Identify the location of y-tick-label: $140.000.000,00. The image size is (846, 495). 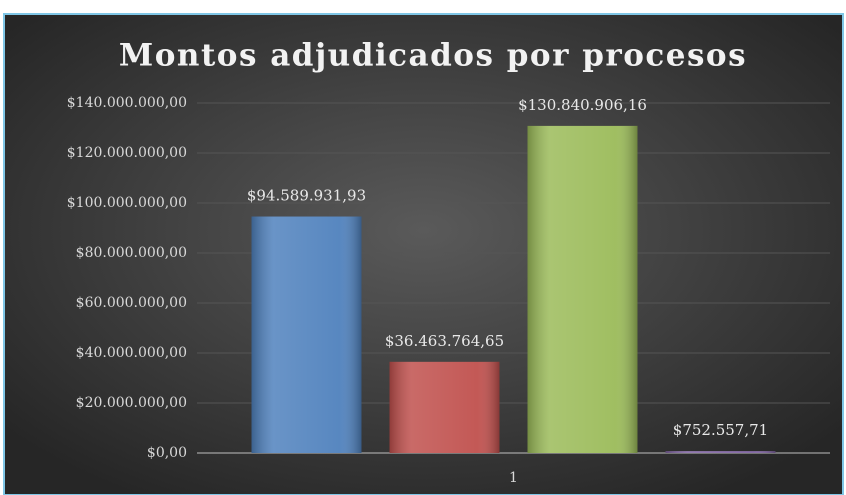
(127, 103).